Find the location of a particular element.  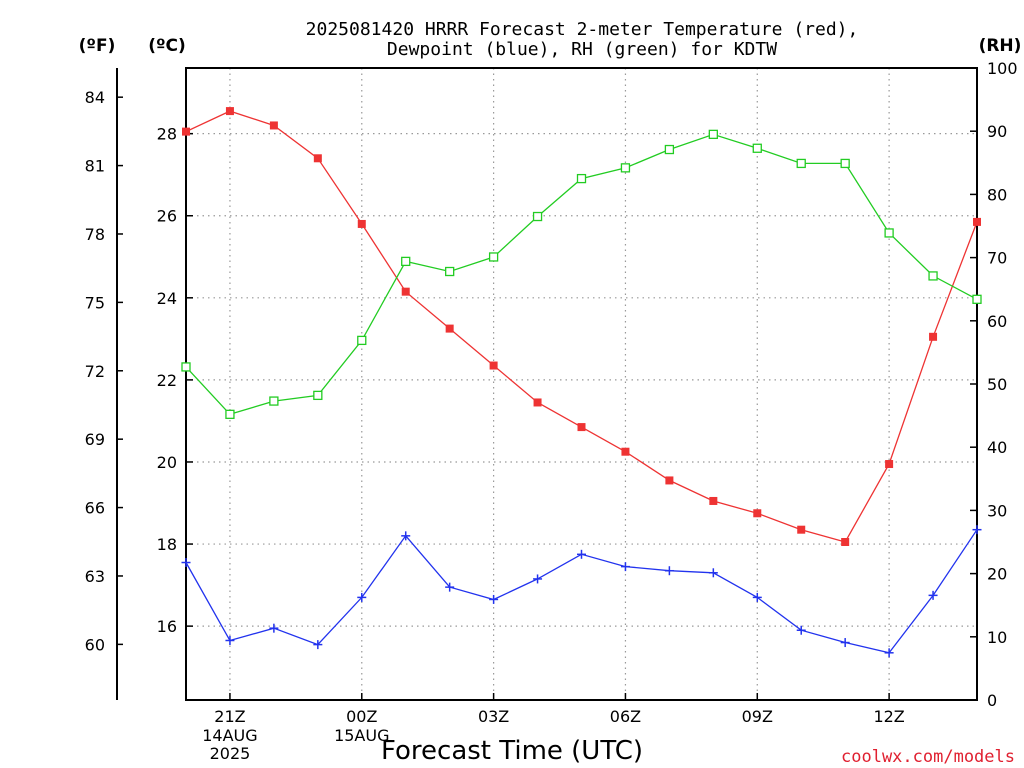

fahrenheit-tick-label: 78 is located at coordinates (95, 234).